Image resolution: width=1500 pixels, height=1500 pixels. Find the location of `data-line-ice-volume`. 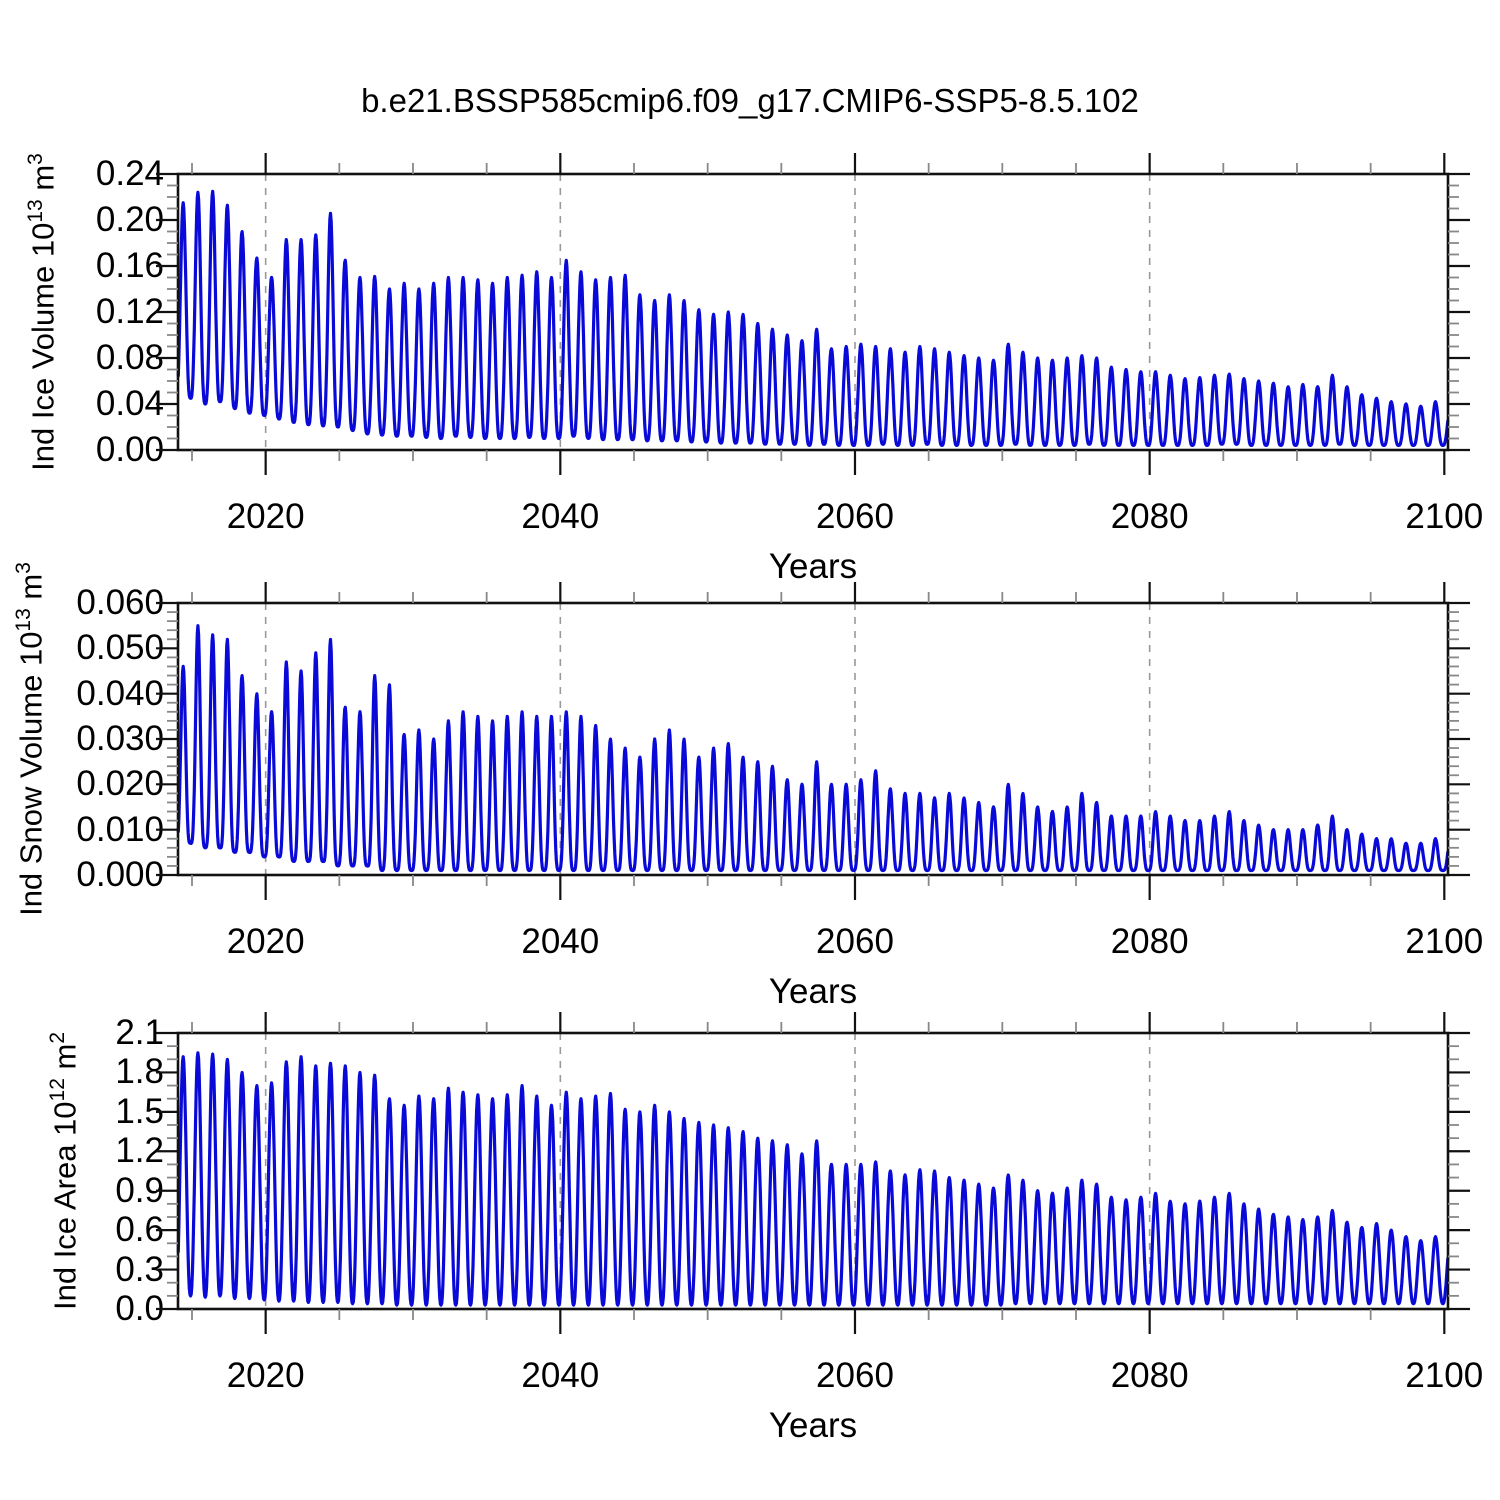

data-line-ice-volume is located at coordinates (813, 318).